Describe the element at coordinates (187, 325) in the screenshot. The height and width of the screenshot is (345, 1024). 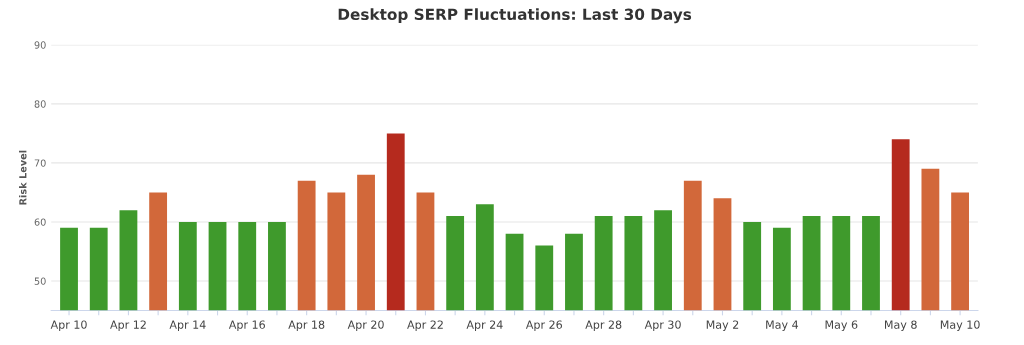
I see `x-tick-label: Apr 14` at that location.